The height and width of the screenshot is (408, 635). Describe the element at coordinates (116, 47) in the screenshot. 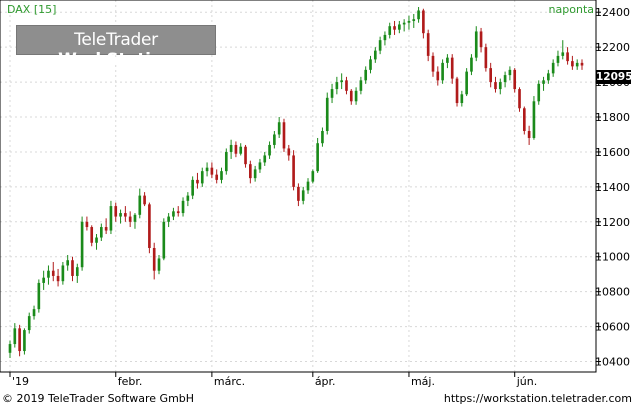

I see `teletrader-logo: TeleTrader WorkStation` at that location.